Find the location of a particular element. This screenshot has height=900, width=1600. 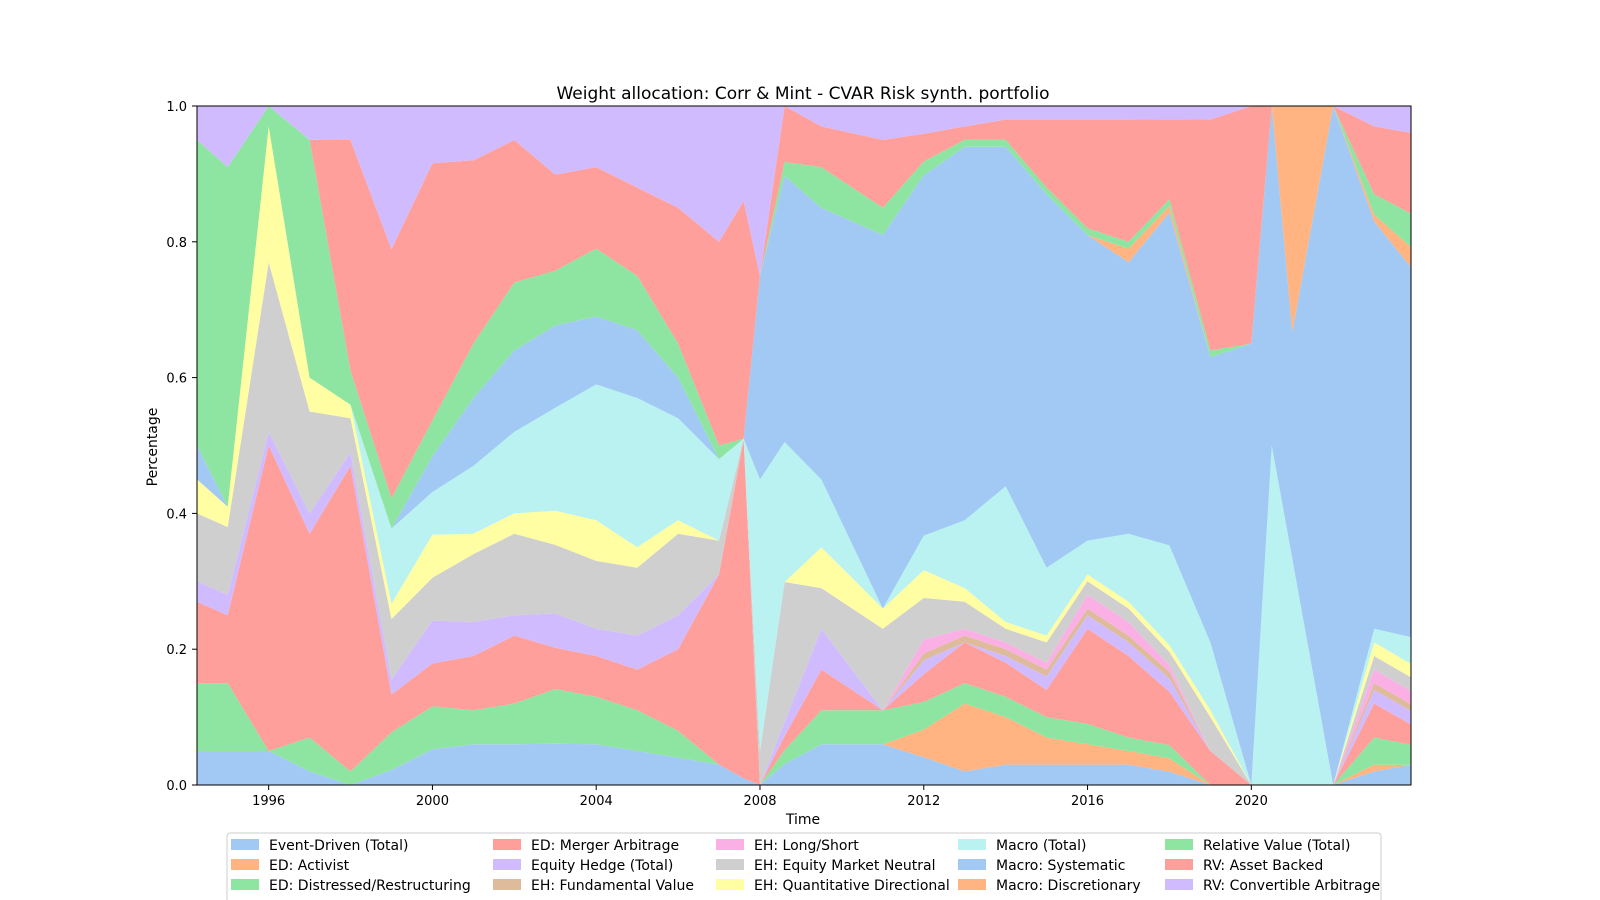

x-tick-label: 2020 is located at coordinates (1251, 801).